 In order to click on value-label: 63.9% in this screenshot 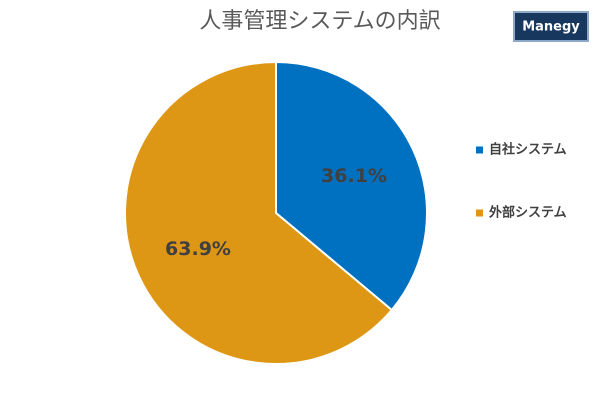, I will do `click(198, 249)`.